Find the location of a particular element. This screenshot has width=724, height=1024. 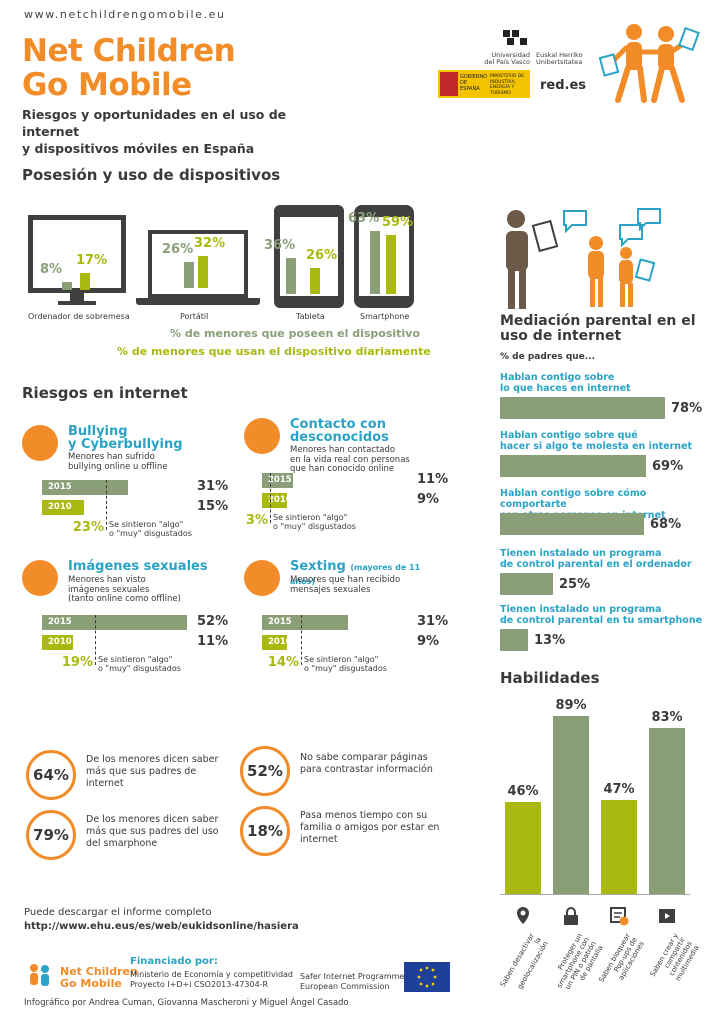

stat-circle-1: 64% is located at coordinates (51, 775).